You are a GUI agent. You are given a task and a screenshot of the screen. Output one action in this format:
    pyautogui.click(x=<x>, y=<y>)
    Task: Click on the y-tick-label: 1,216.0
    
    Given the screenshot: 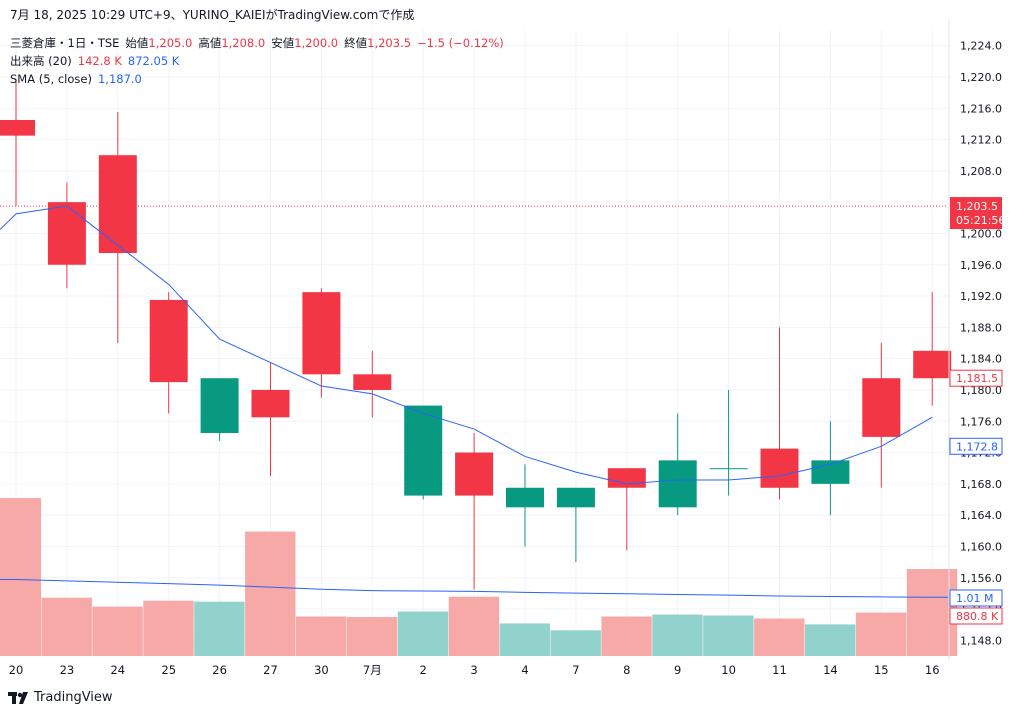 What is the action you would take?
    pyautogui.click(x=981, y=108)
    